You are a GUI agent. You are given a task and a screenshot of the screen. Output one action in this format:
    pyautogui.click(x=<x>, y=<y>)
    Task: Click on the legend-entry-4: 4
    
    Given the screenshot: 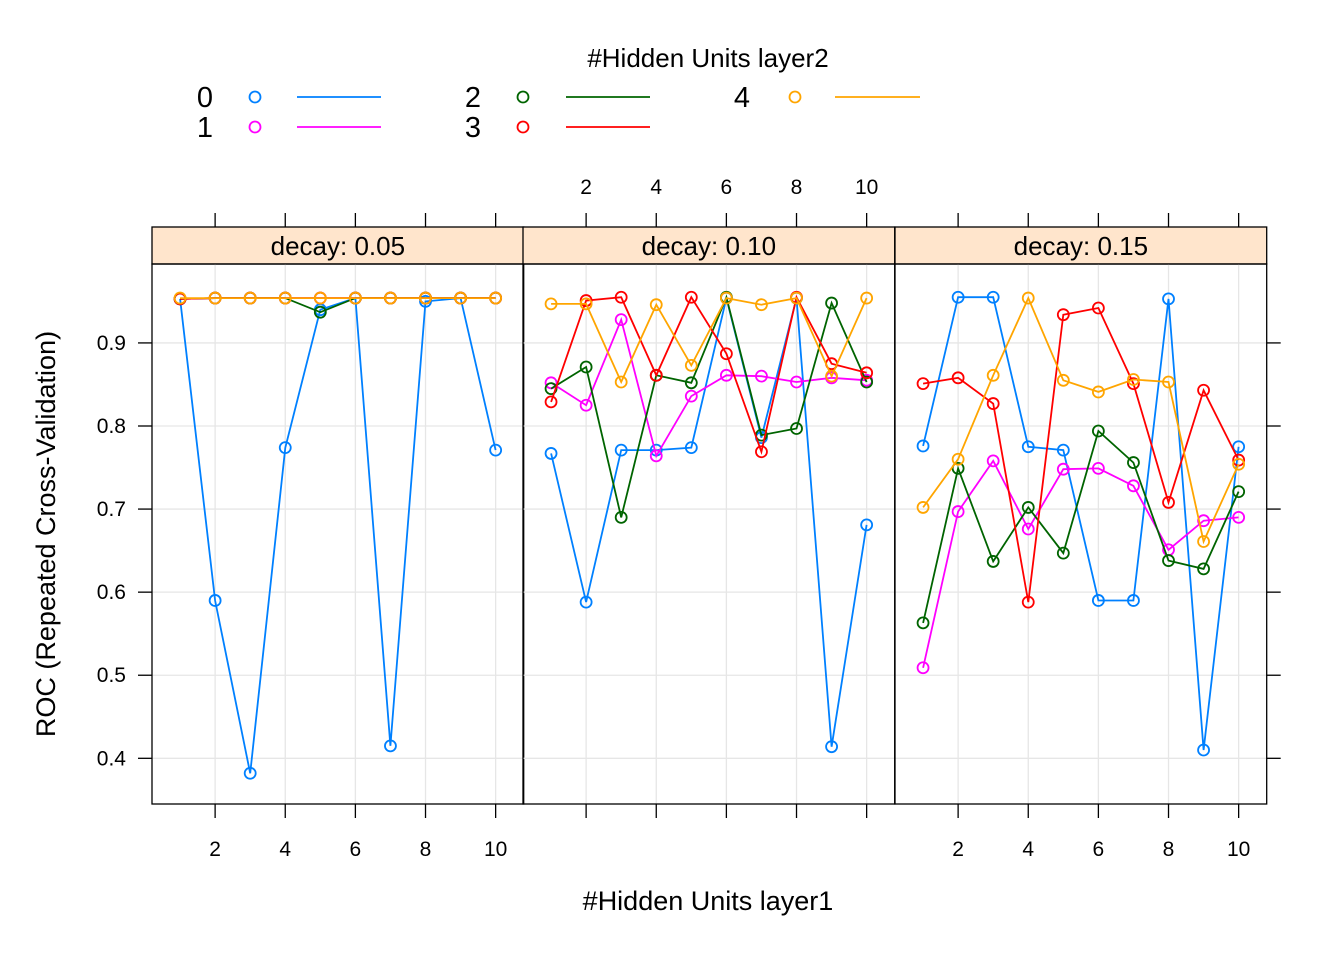 What is the action you would take?
    pyautogui.click(x=827, y=98)
    